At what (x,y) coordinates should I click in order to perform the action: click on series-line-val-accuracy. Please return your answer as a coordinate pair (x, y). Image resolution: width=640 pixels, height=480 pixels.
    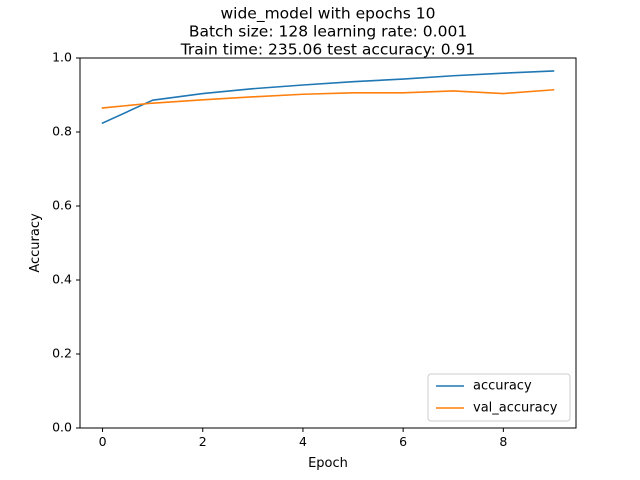
    Looking at the image, I should click on (328, 98).